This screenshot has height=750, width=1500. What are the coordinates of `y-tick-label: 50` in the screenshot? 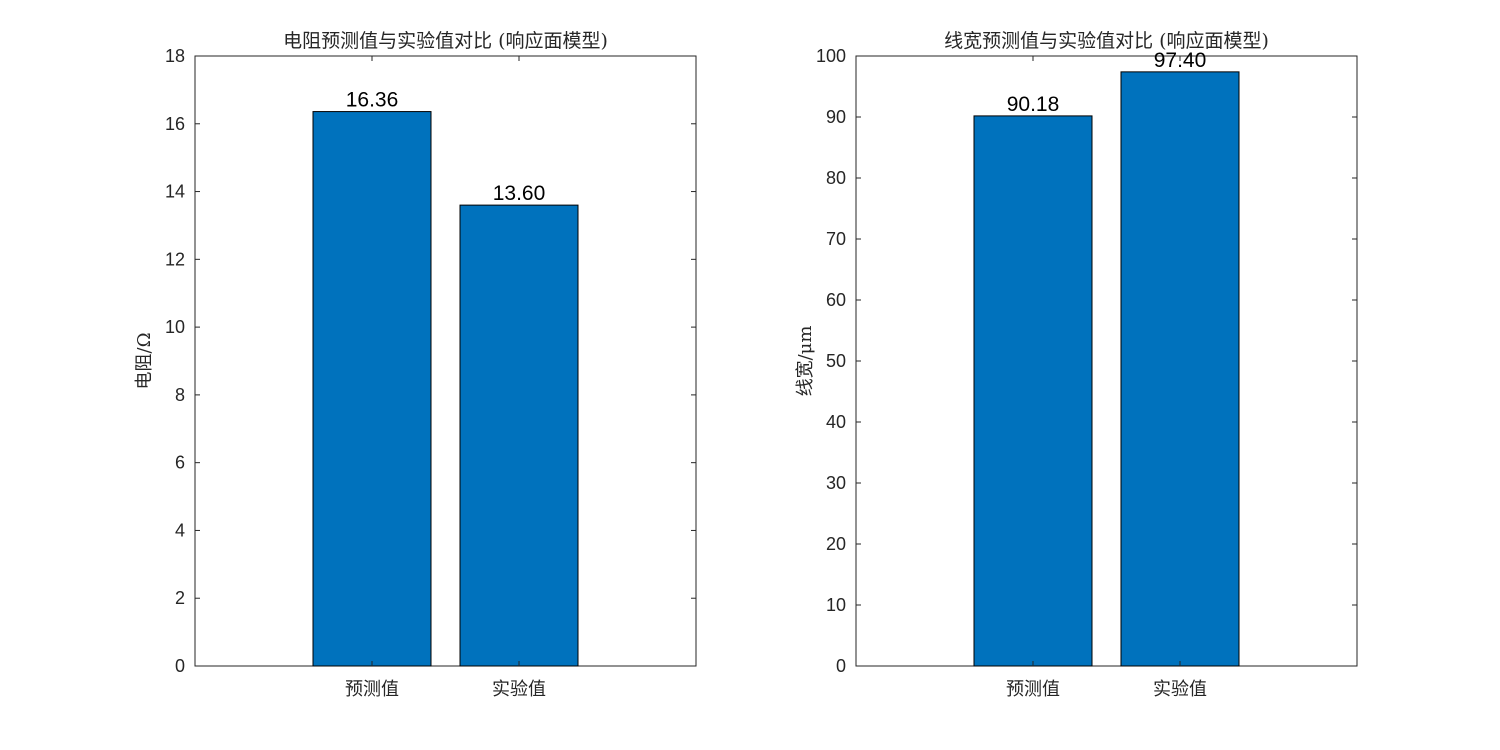 It's located at (836, 361).